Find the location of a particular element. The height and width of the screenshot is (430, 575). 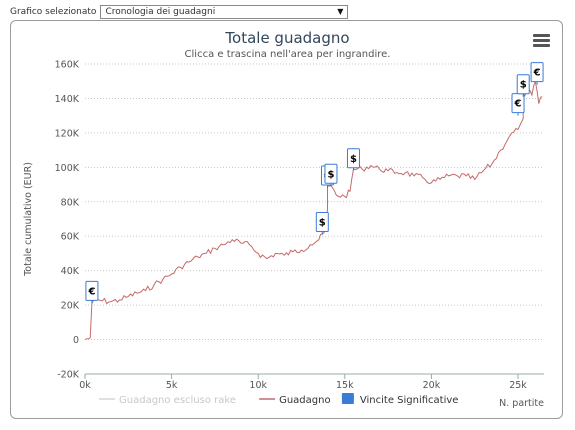

y-tick-label: 40K is located at coordinates (70, 271).